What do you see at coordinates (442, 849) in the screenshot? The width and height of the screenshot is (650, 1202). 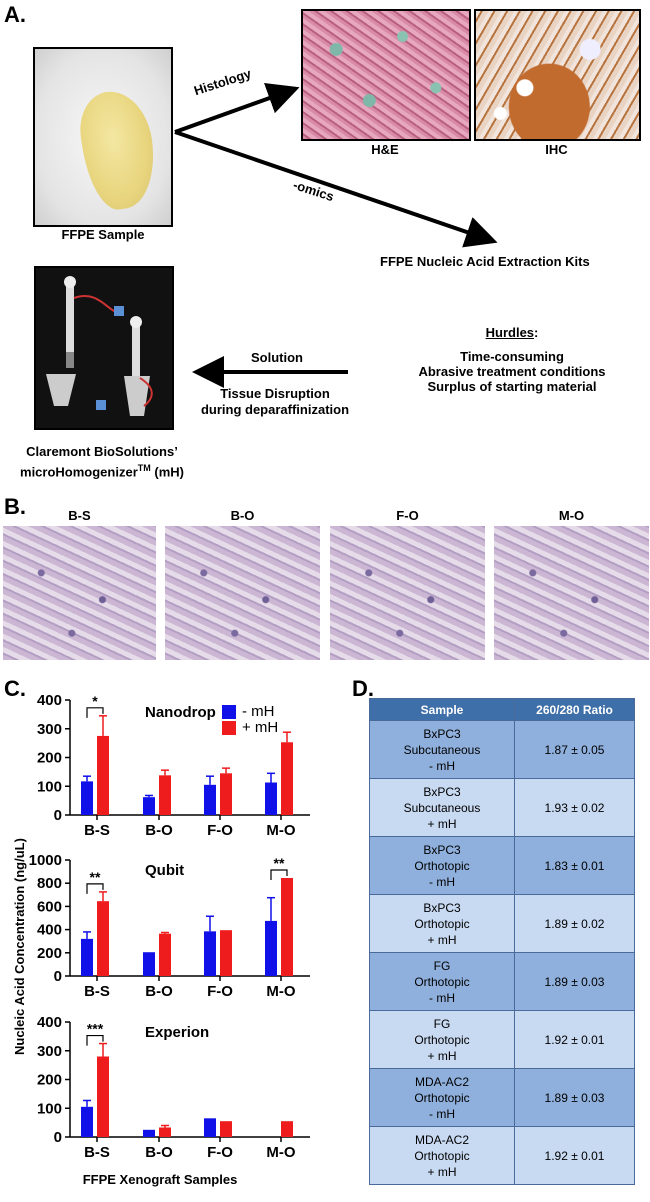 I see `sample-line: BxPC3` at bounding box center [442, 849].